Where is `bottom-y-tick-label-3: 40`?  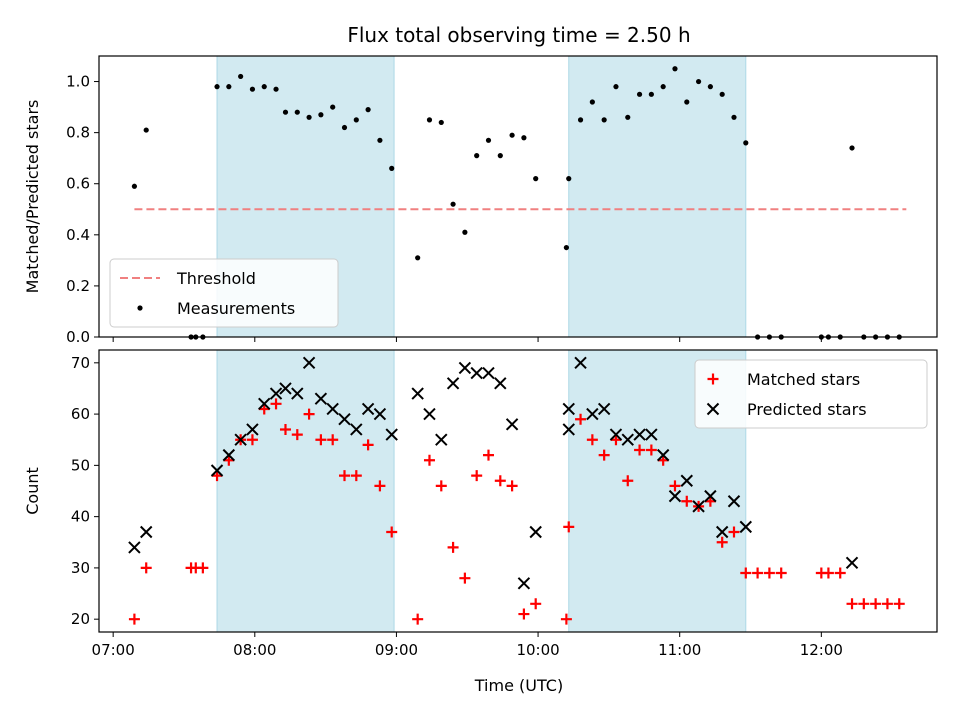 bottom-y-tick-label-3: 40 is located at coordinates (80, 517).